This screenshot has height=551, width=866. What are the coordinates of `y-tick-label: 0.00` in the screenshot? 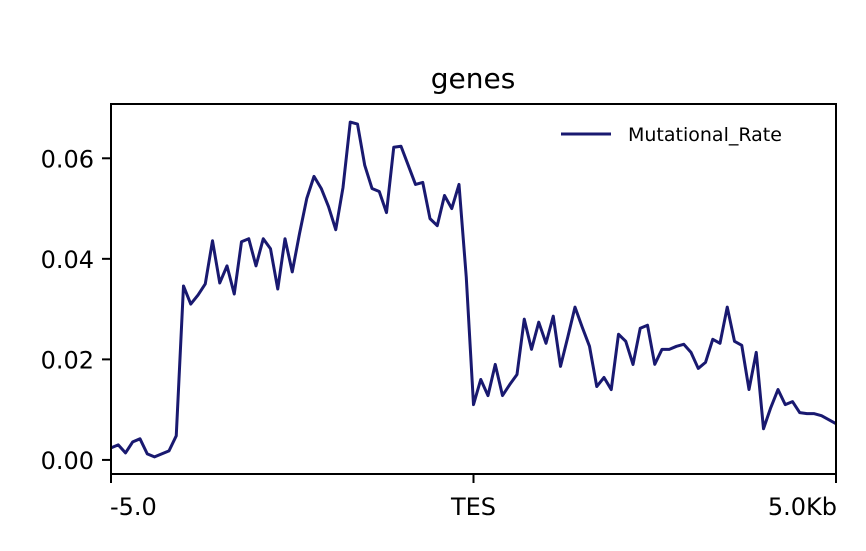 It's located at (67, 461).